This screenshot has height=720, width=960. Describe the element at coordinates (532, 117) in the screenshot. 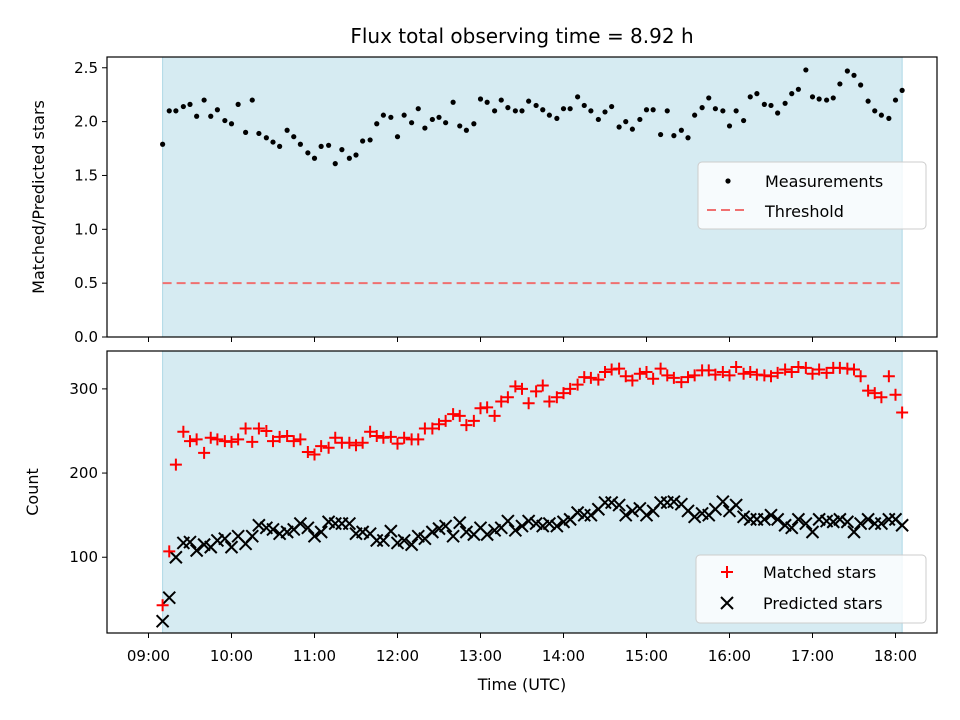

I see `top-measurements-series` at that location.